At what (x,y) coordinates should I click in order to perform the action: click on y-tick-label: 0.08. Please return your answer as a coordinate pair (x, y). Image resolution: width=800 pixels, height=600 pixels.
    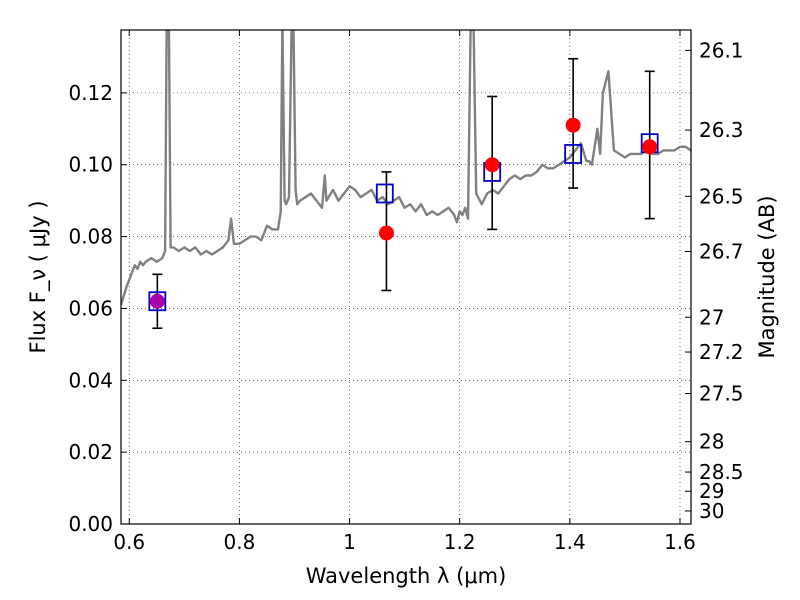
    Looking at the image, I should click on (90, 237).